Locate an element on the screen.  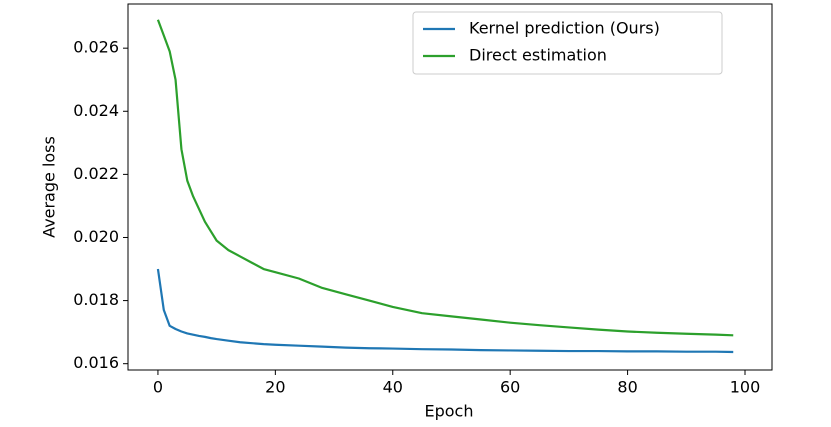
x-tick-label: 40 is located at coordinates (393, 387).